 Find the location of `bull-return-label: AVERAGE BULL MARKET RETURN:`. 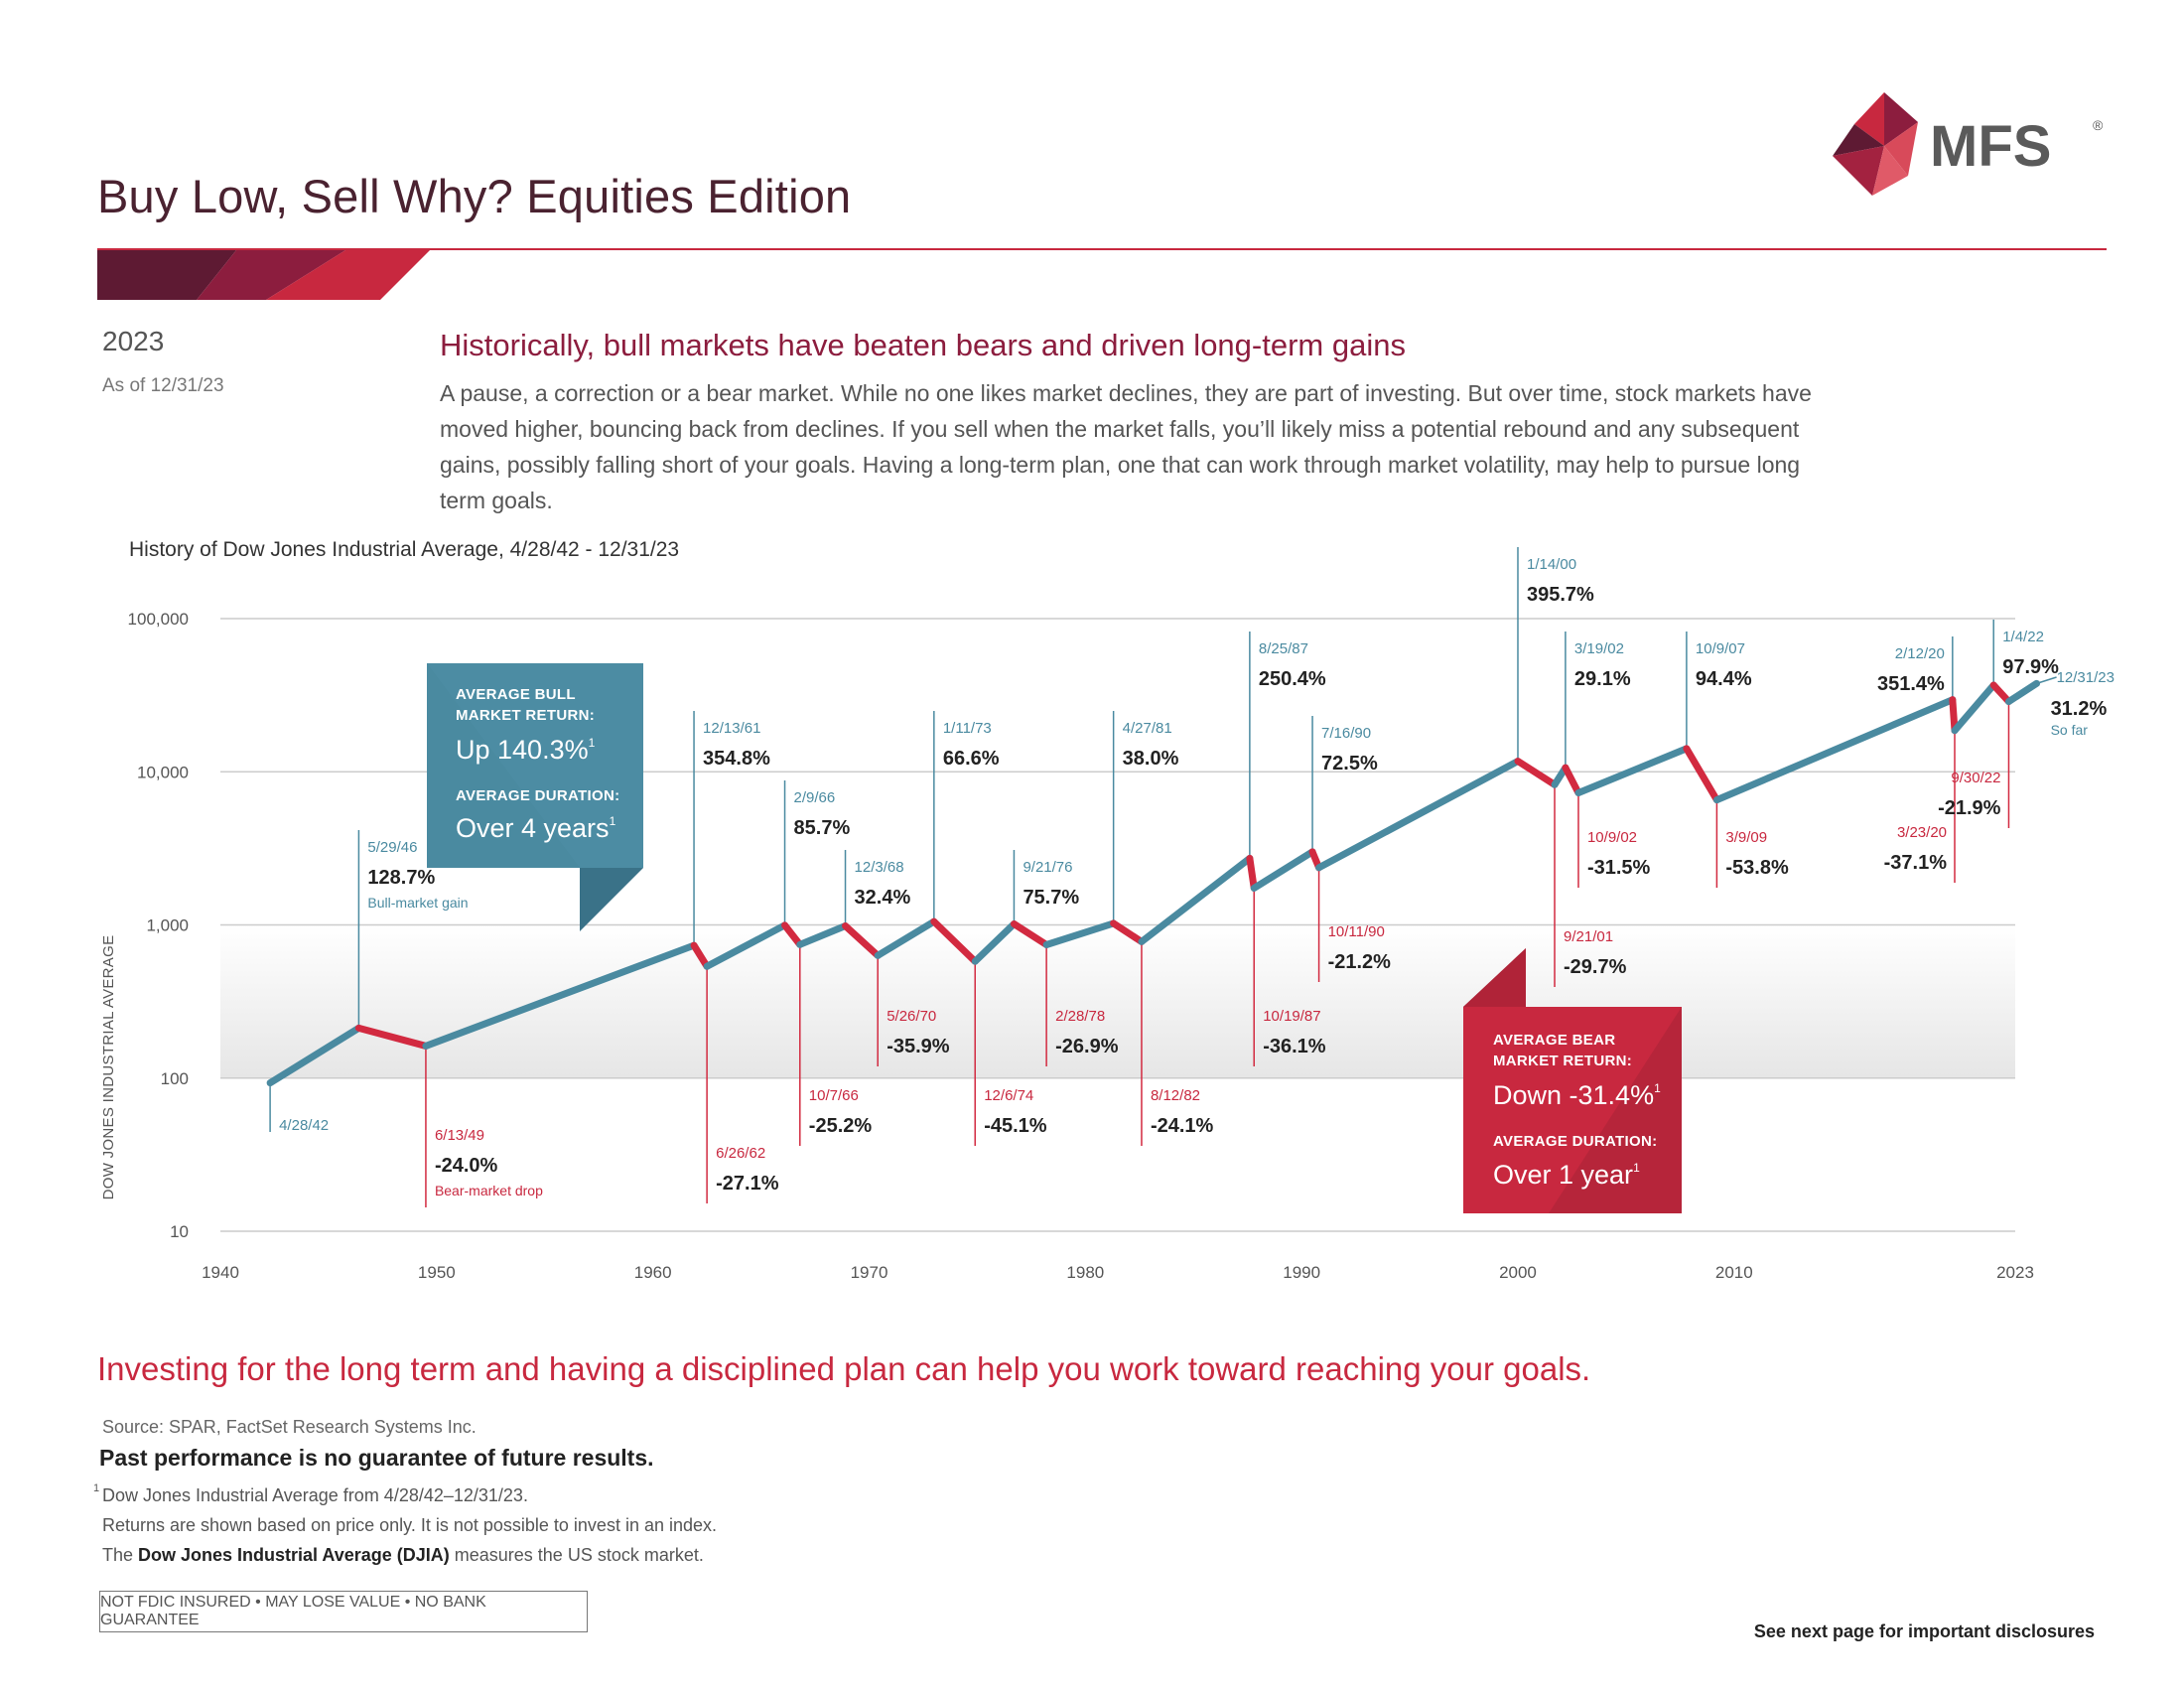

bull-return-label: AVERAGE BULL MARKET RETURN: is located at coordinates (525, 705).